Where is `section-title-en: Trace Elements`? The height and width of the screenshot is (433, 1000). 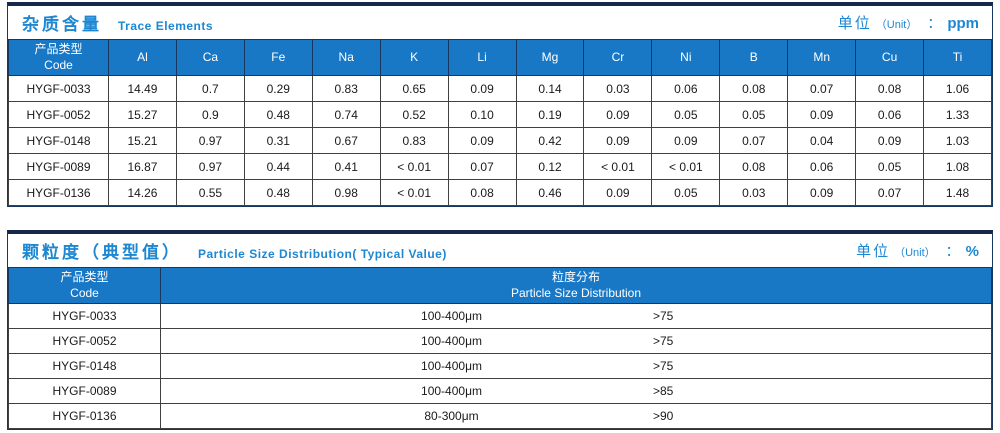
section-title-en: Trace Elements is located at coordinates (166, 26).